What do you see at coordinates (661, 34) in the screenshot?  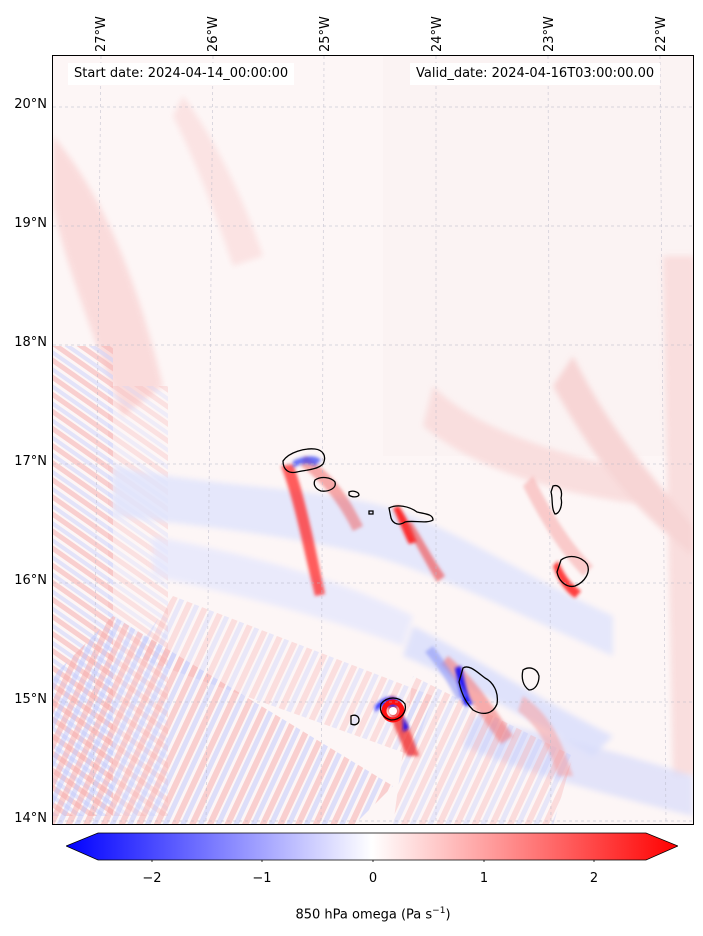 I see `lon-label-22w: 22°W` at bounding box center [661, 34].